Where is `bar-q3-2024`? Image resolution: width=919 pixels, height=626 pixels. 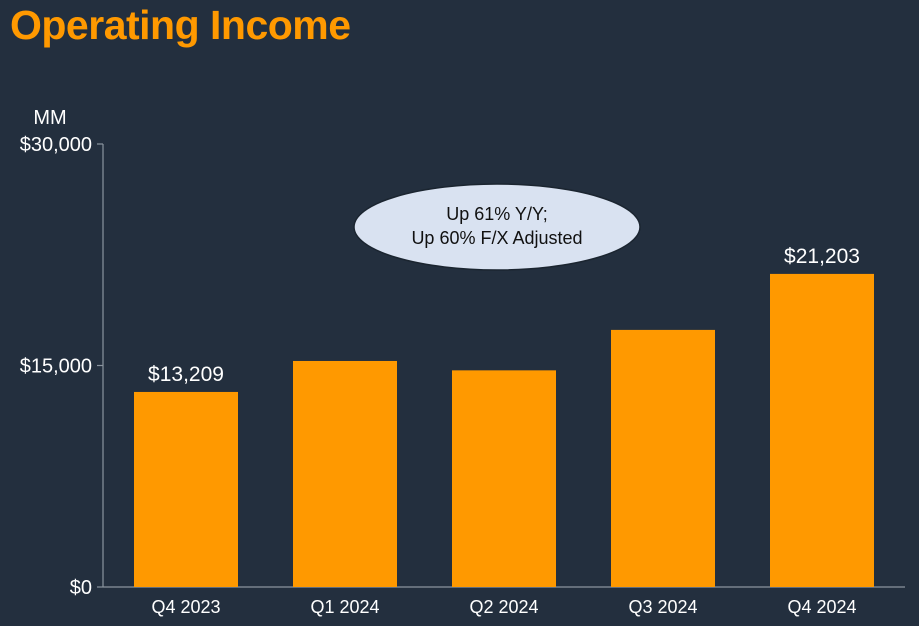 bar-q3-2024 is located at coordinates (663, 458).